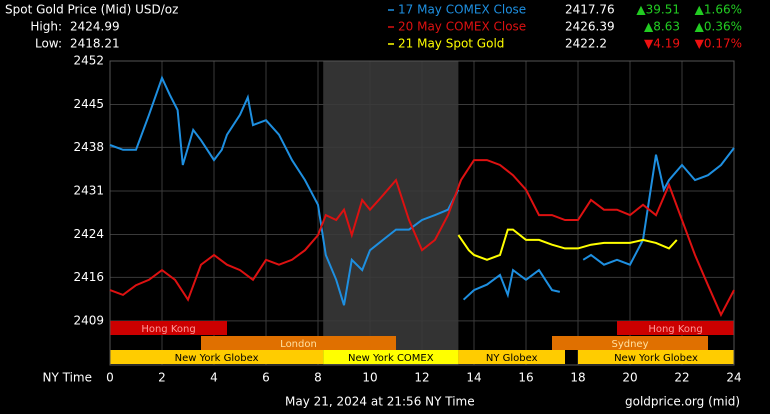 This screenshot has width=770, height=414. I want to click on session-label: Sydney, so click(629, 344).